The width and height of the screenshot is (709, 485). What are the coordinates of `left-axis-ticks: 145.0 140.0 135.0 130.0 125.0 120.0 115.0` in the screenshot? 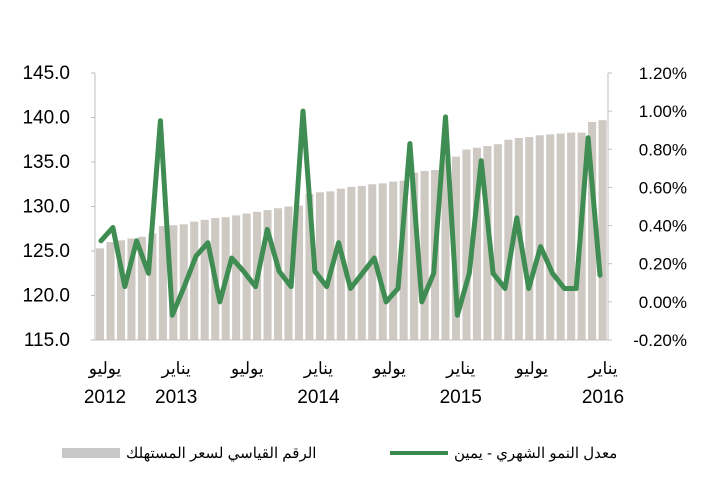 It's located at (58, 207).